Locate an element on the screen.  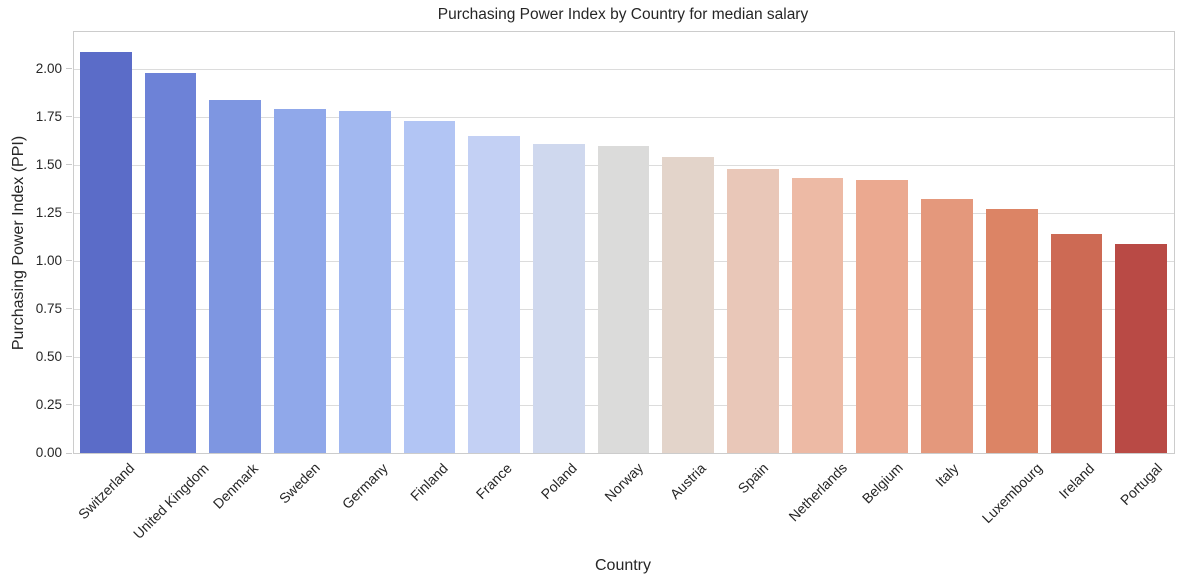
bar-finland is located at coordinates (429, 286).